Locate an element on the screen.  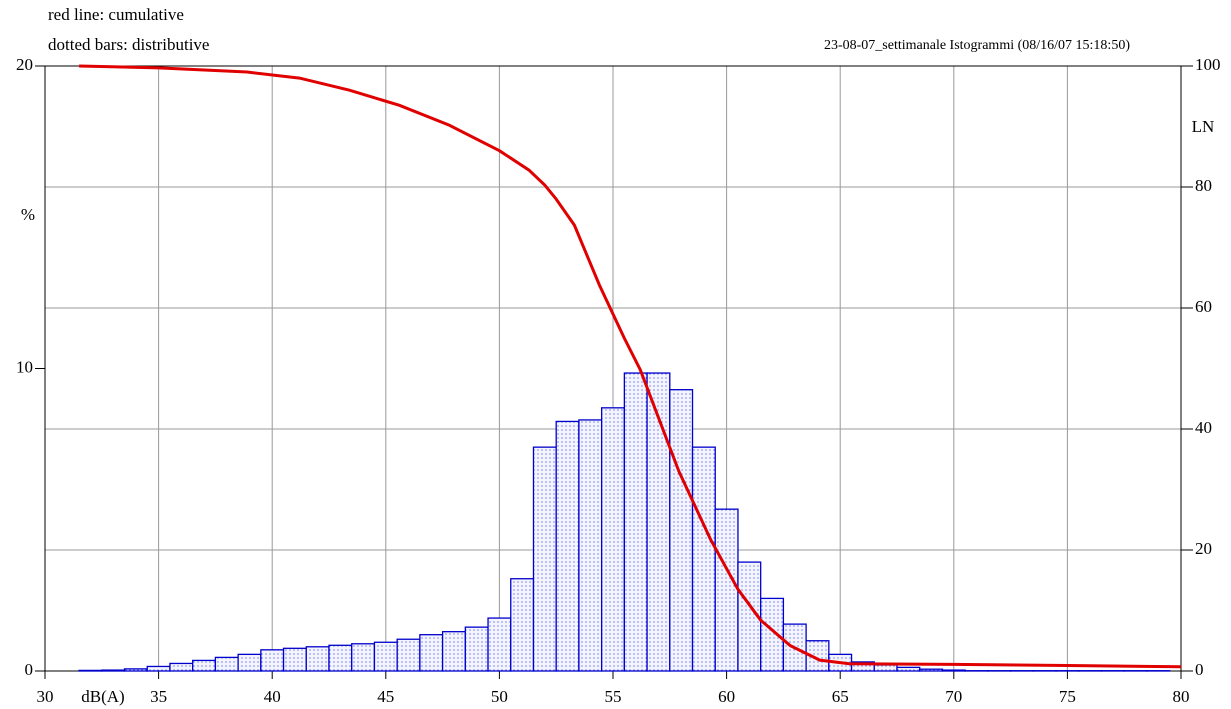
y2-tick-label: 100 is located at coordinates (1208, 64).